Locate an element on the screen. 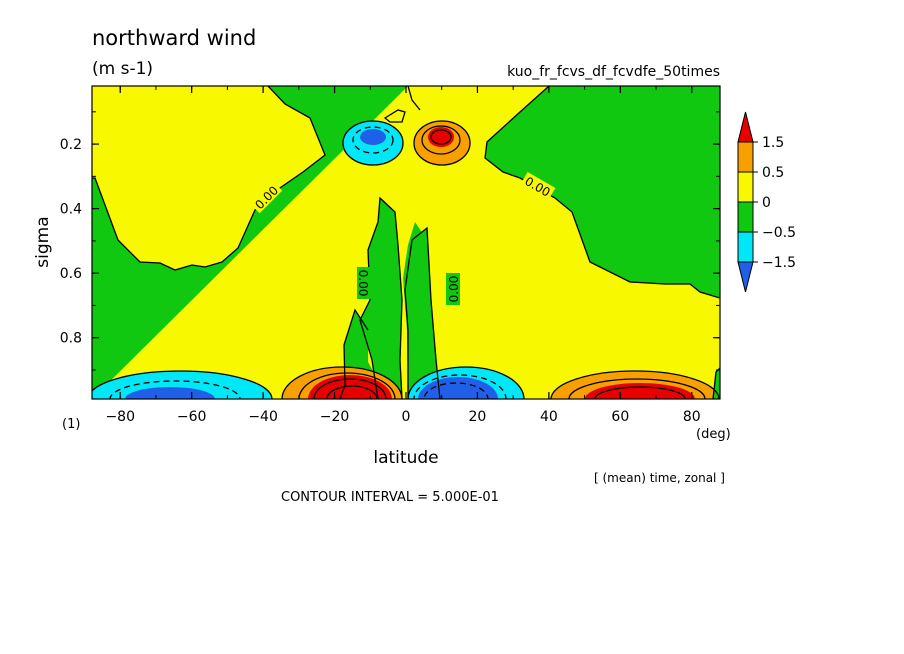 The height and width of the screenshot is (654, 904). fill-blue-lower-sh is located at coordinates (170, 393).